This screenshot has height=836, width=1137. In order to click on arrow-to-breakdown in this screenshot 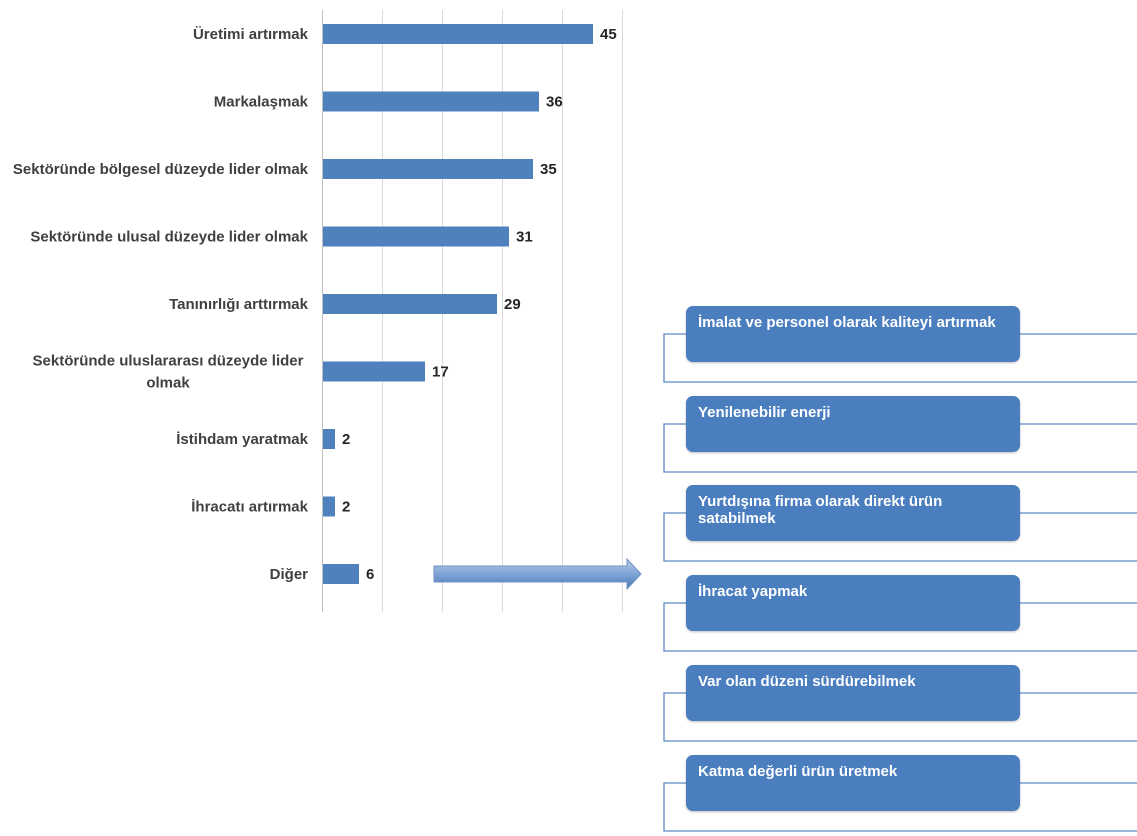, I will do `click(537, 574)`.